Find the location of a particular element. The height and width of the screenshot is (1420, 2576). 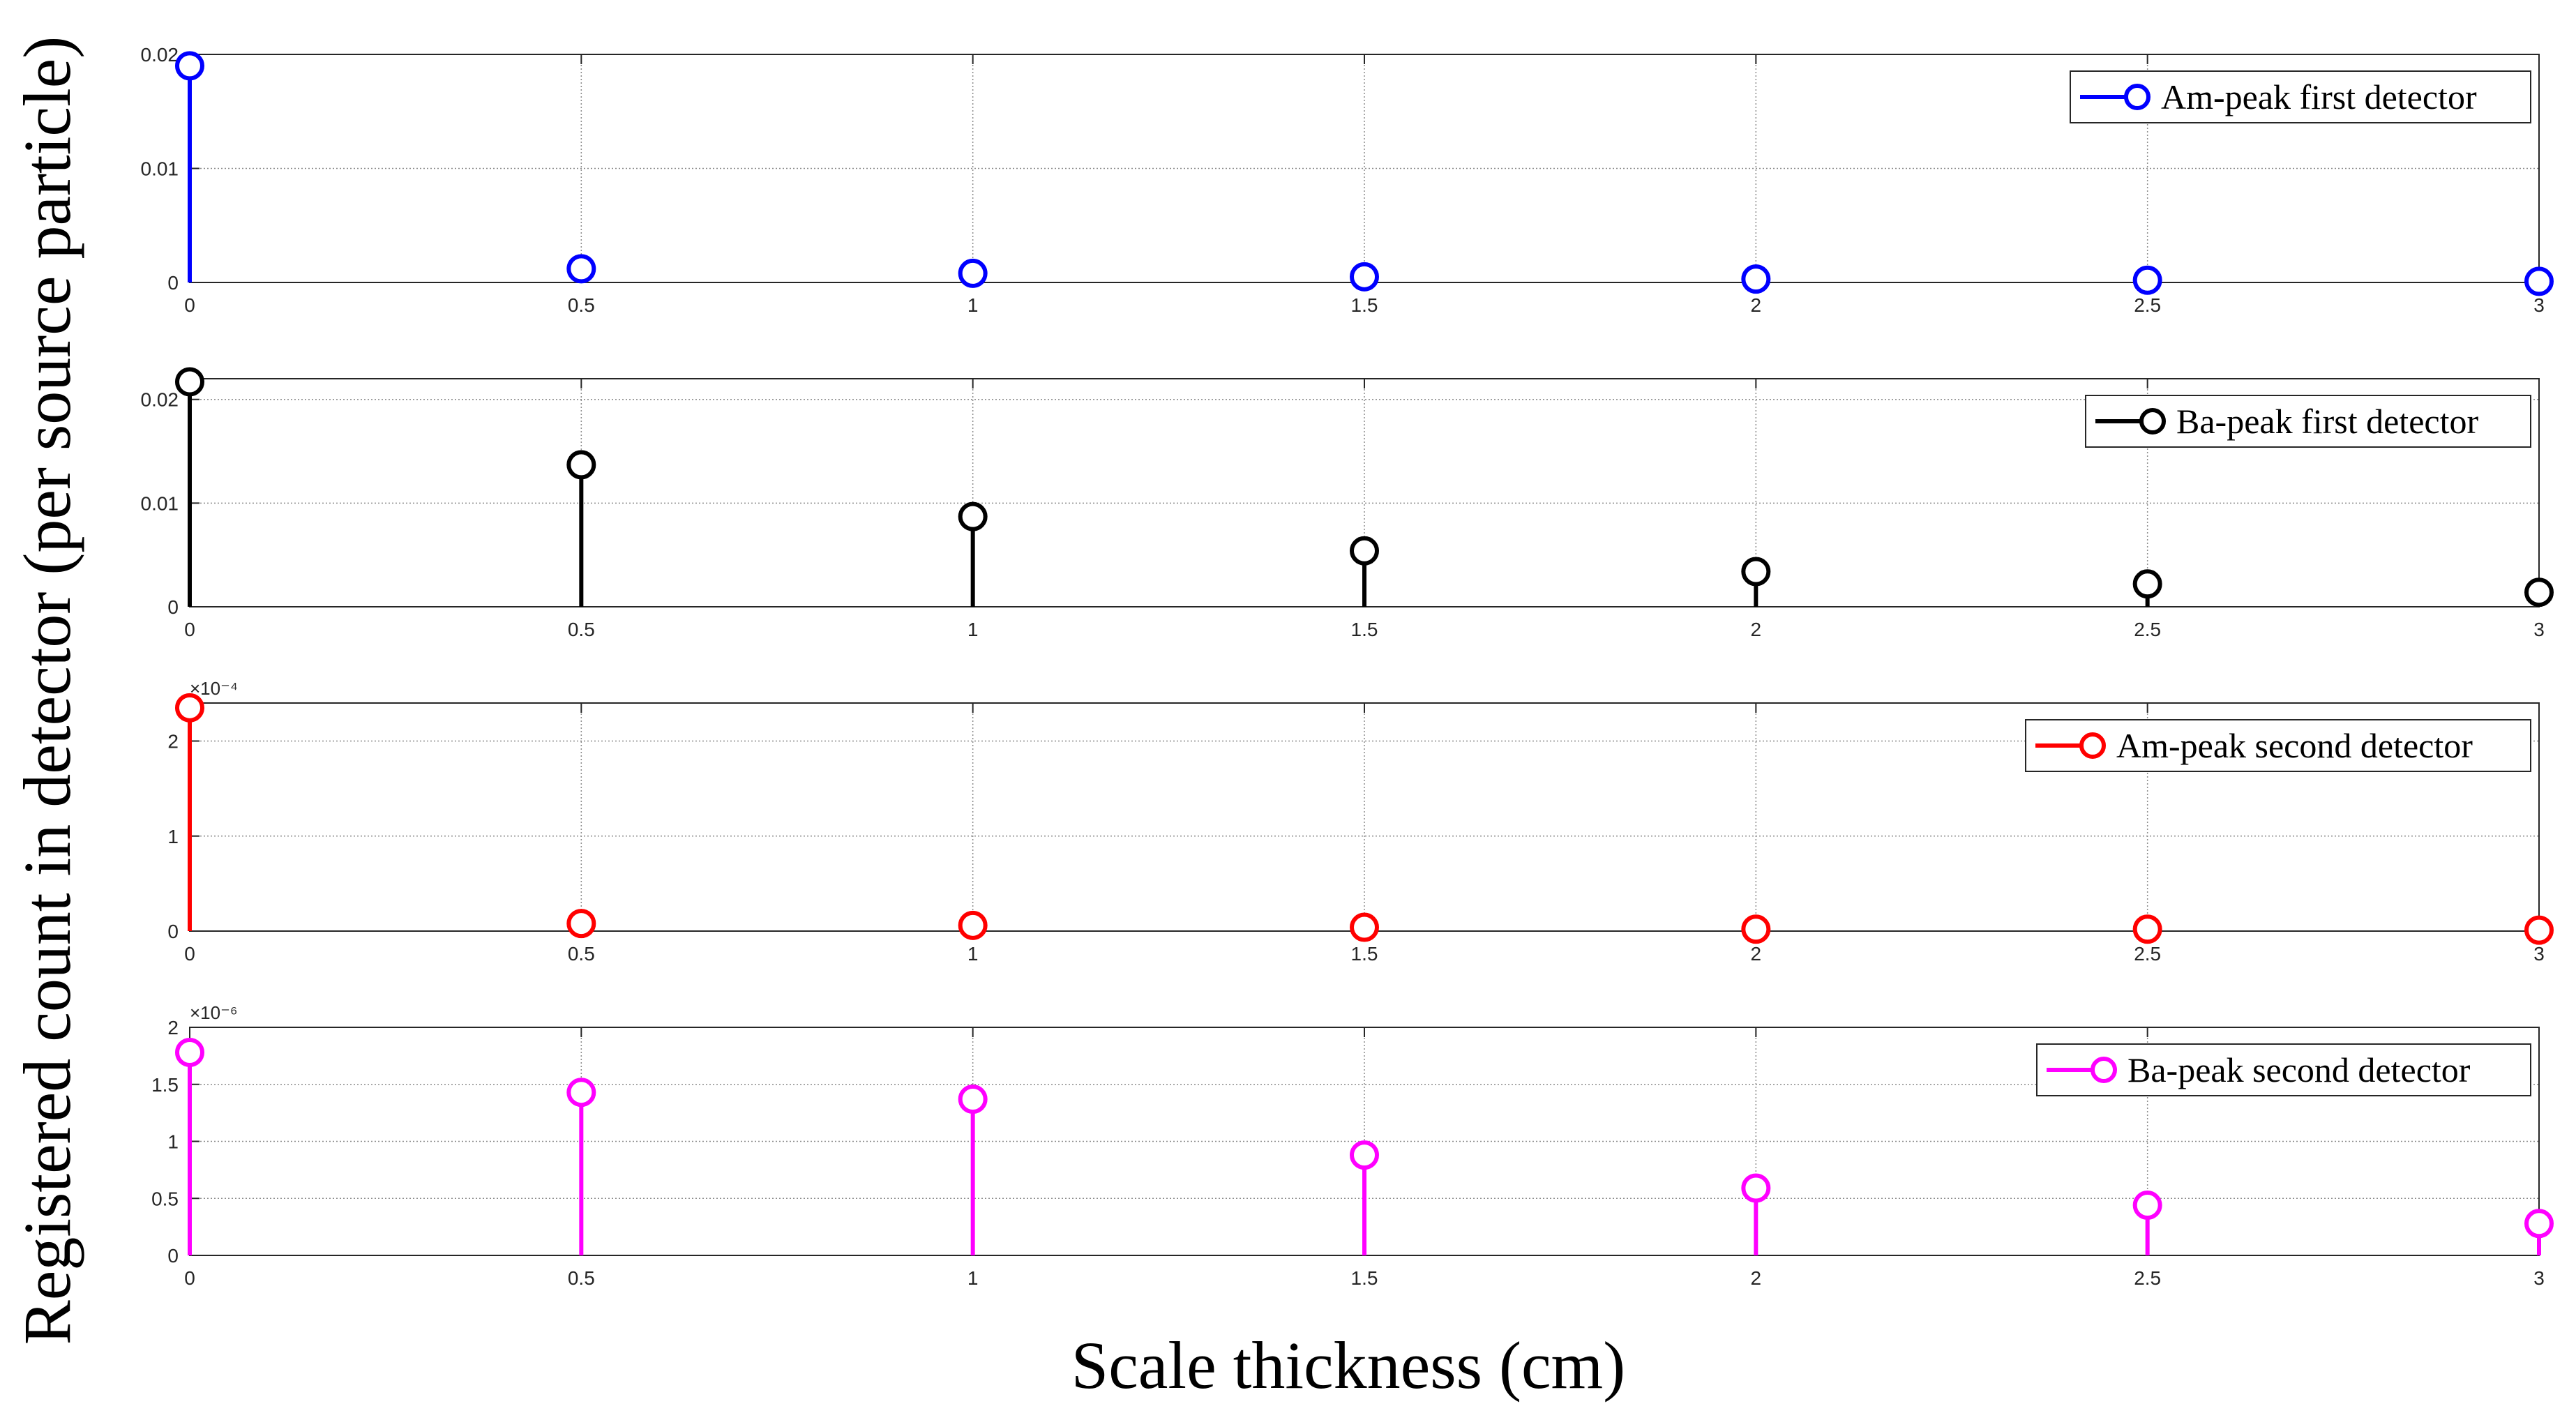

legend: Am-peak second detector is located at coordinates (2278, 746).